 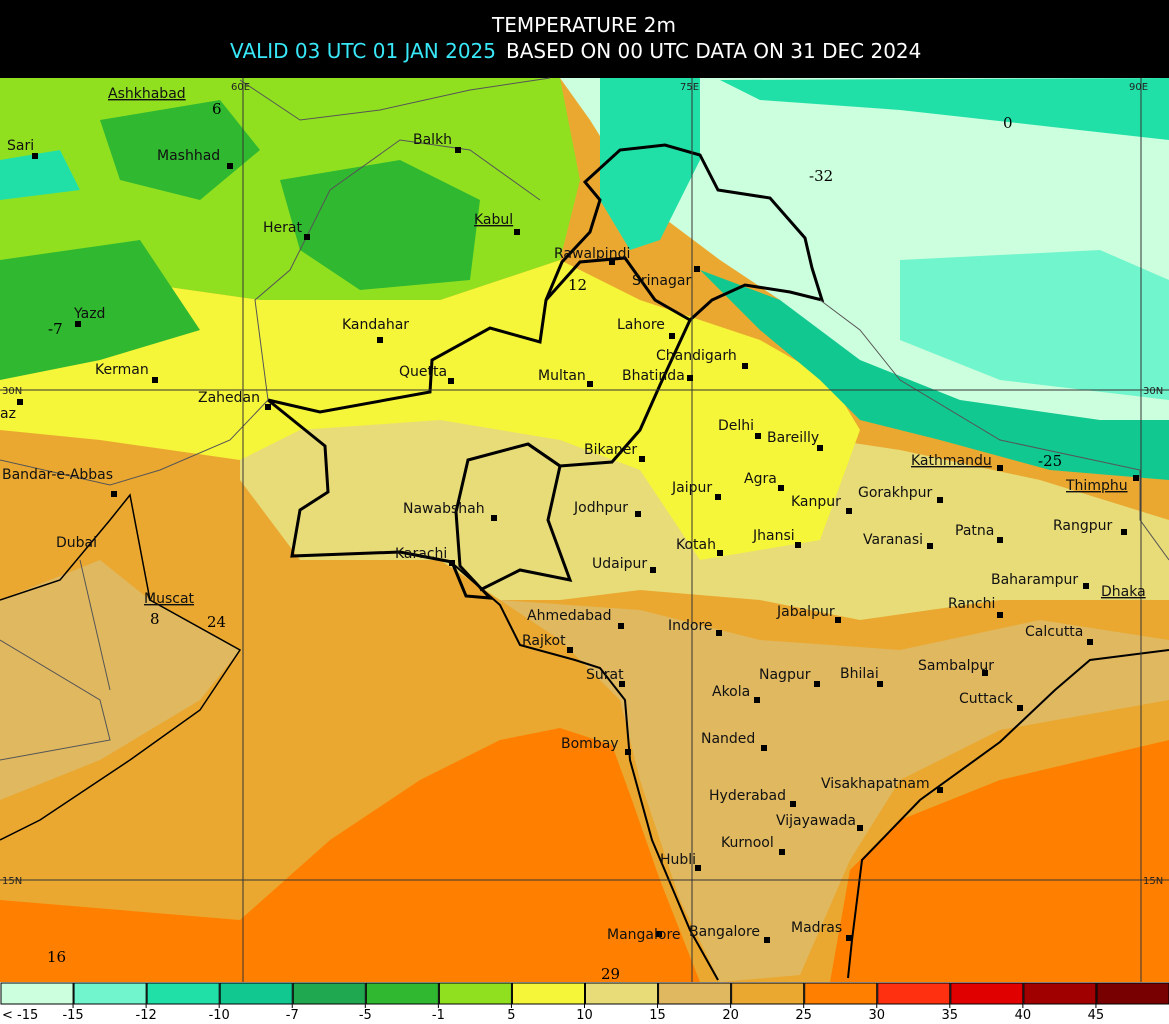 What do you see at coordinates (8, 414) in the screenshot?
I see `city-label: az` at bounding box center [8, 414].